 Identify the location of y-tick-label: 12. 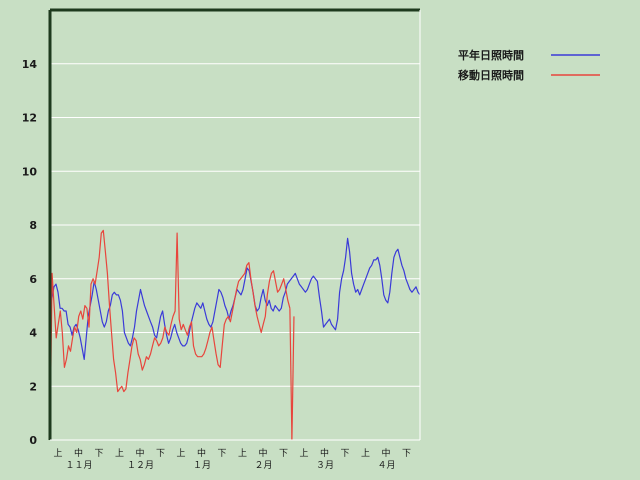
(29, 118).